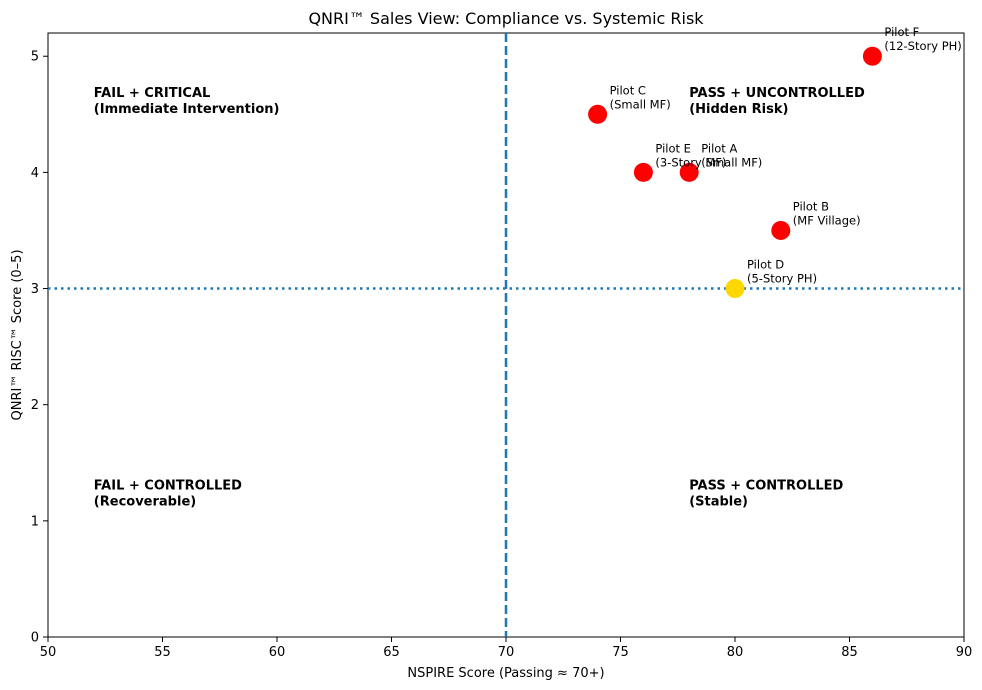  I want to click on data-points, so click(735, 172).